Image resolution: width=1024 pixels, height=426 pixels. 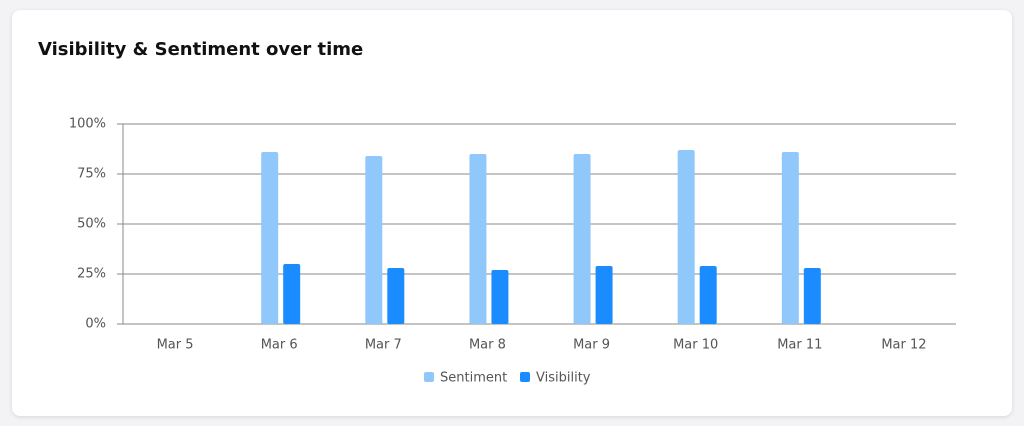 I want to click on y-tick-label: 100%, so click(x=87, y=124).